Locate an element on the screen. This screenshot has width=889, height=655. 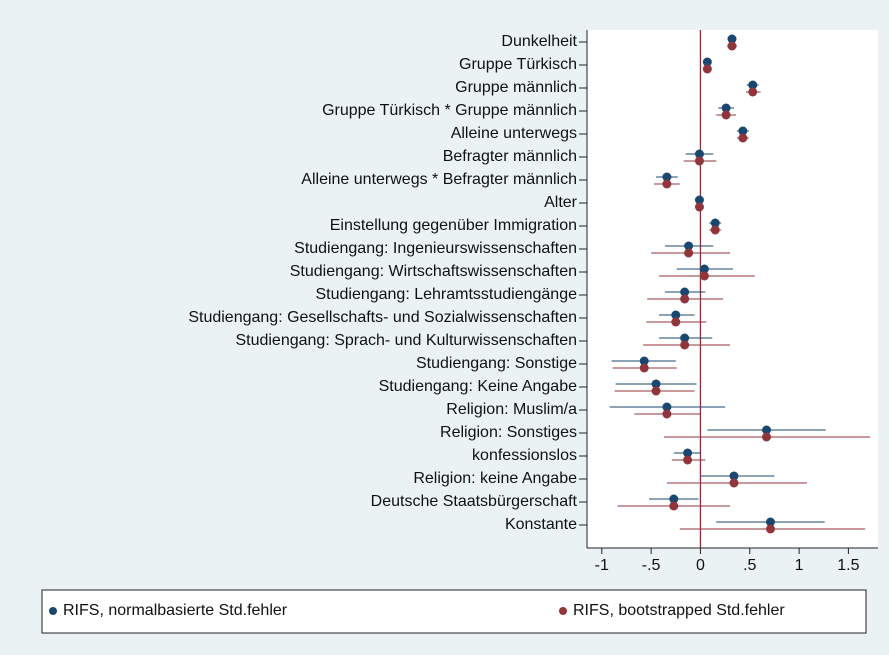
y-tick-label: Religion: Muslim/a is located at coordinates (511, 409).